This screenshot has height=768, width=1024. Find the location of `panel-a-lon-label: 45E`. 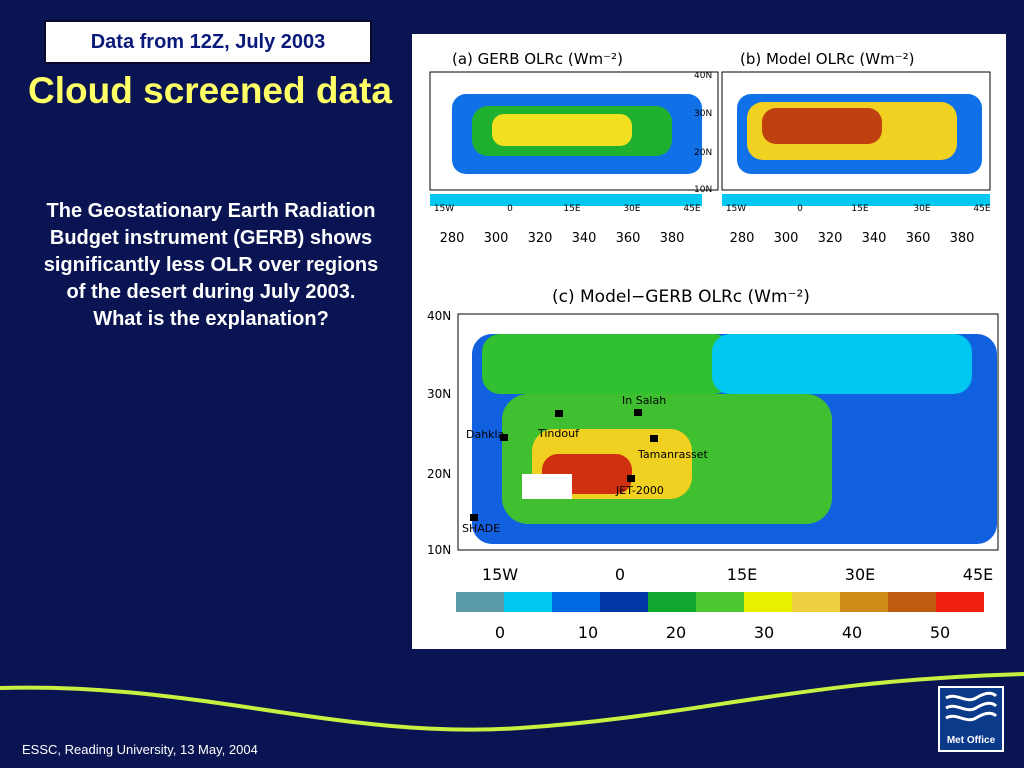

panel-a-lon-label: 45E is located at coordinates (691, 209).